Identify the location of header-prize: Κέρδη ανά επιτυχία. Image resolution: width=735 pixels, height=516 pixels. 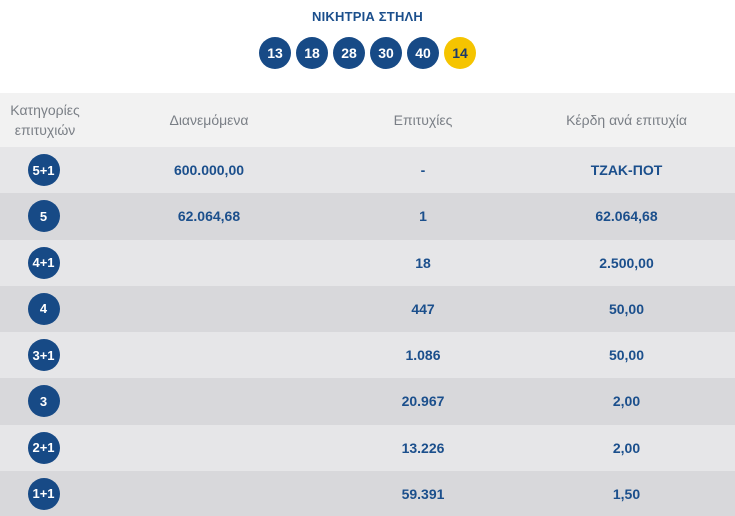
(626, 120).